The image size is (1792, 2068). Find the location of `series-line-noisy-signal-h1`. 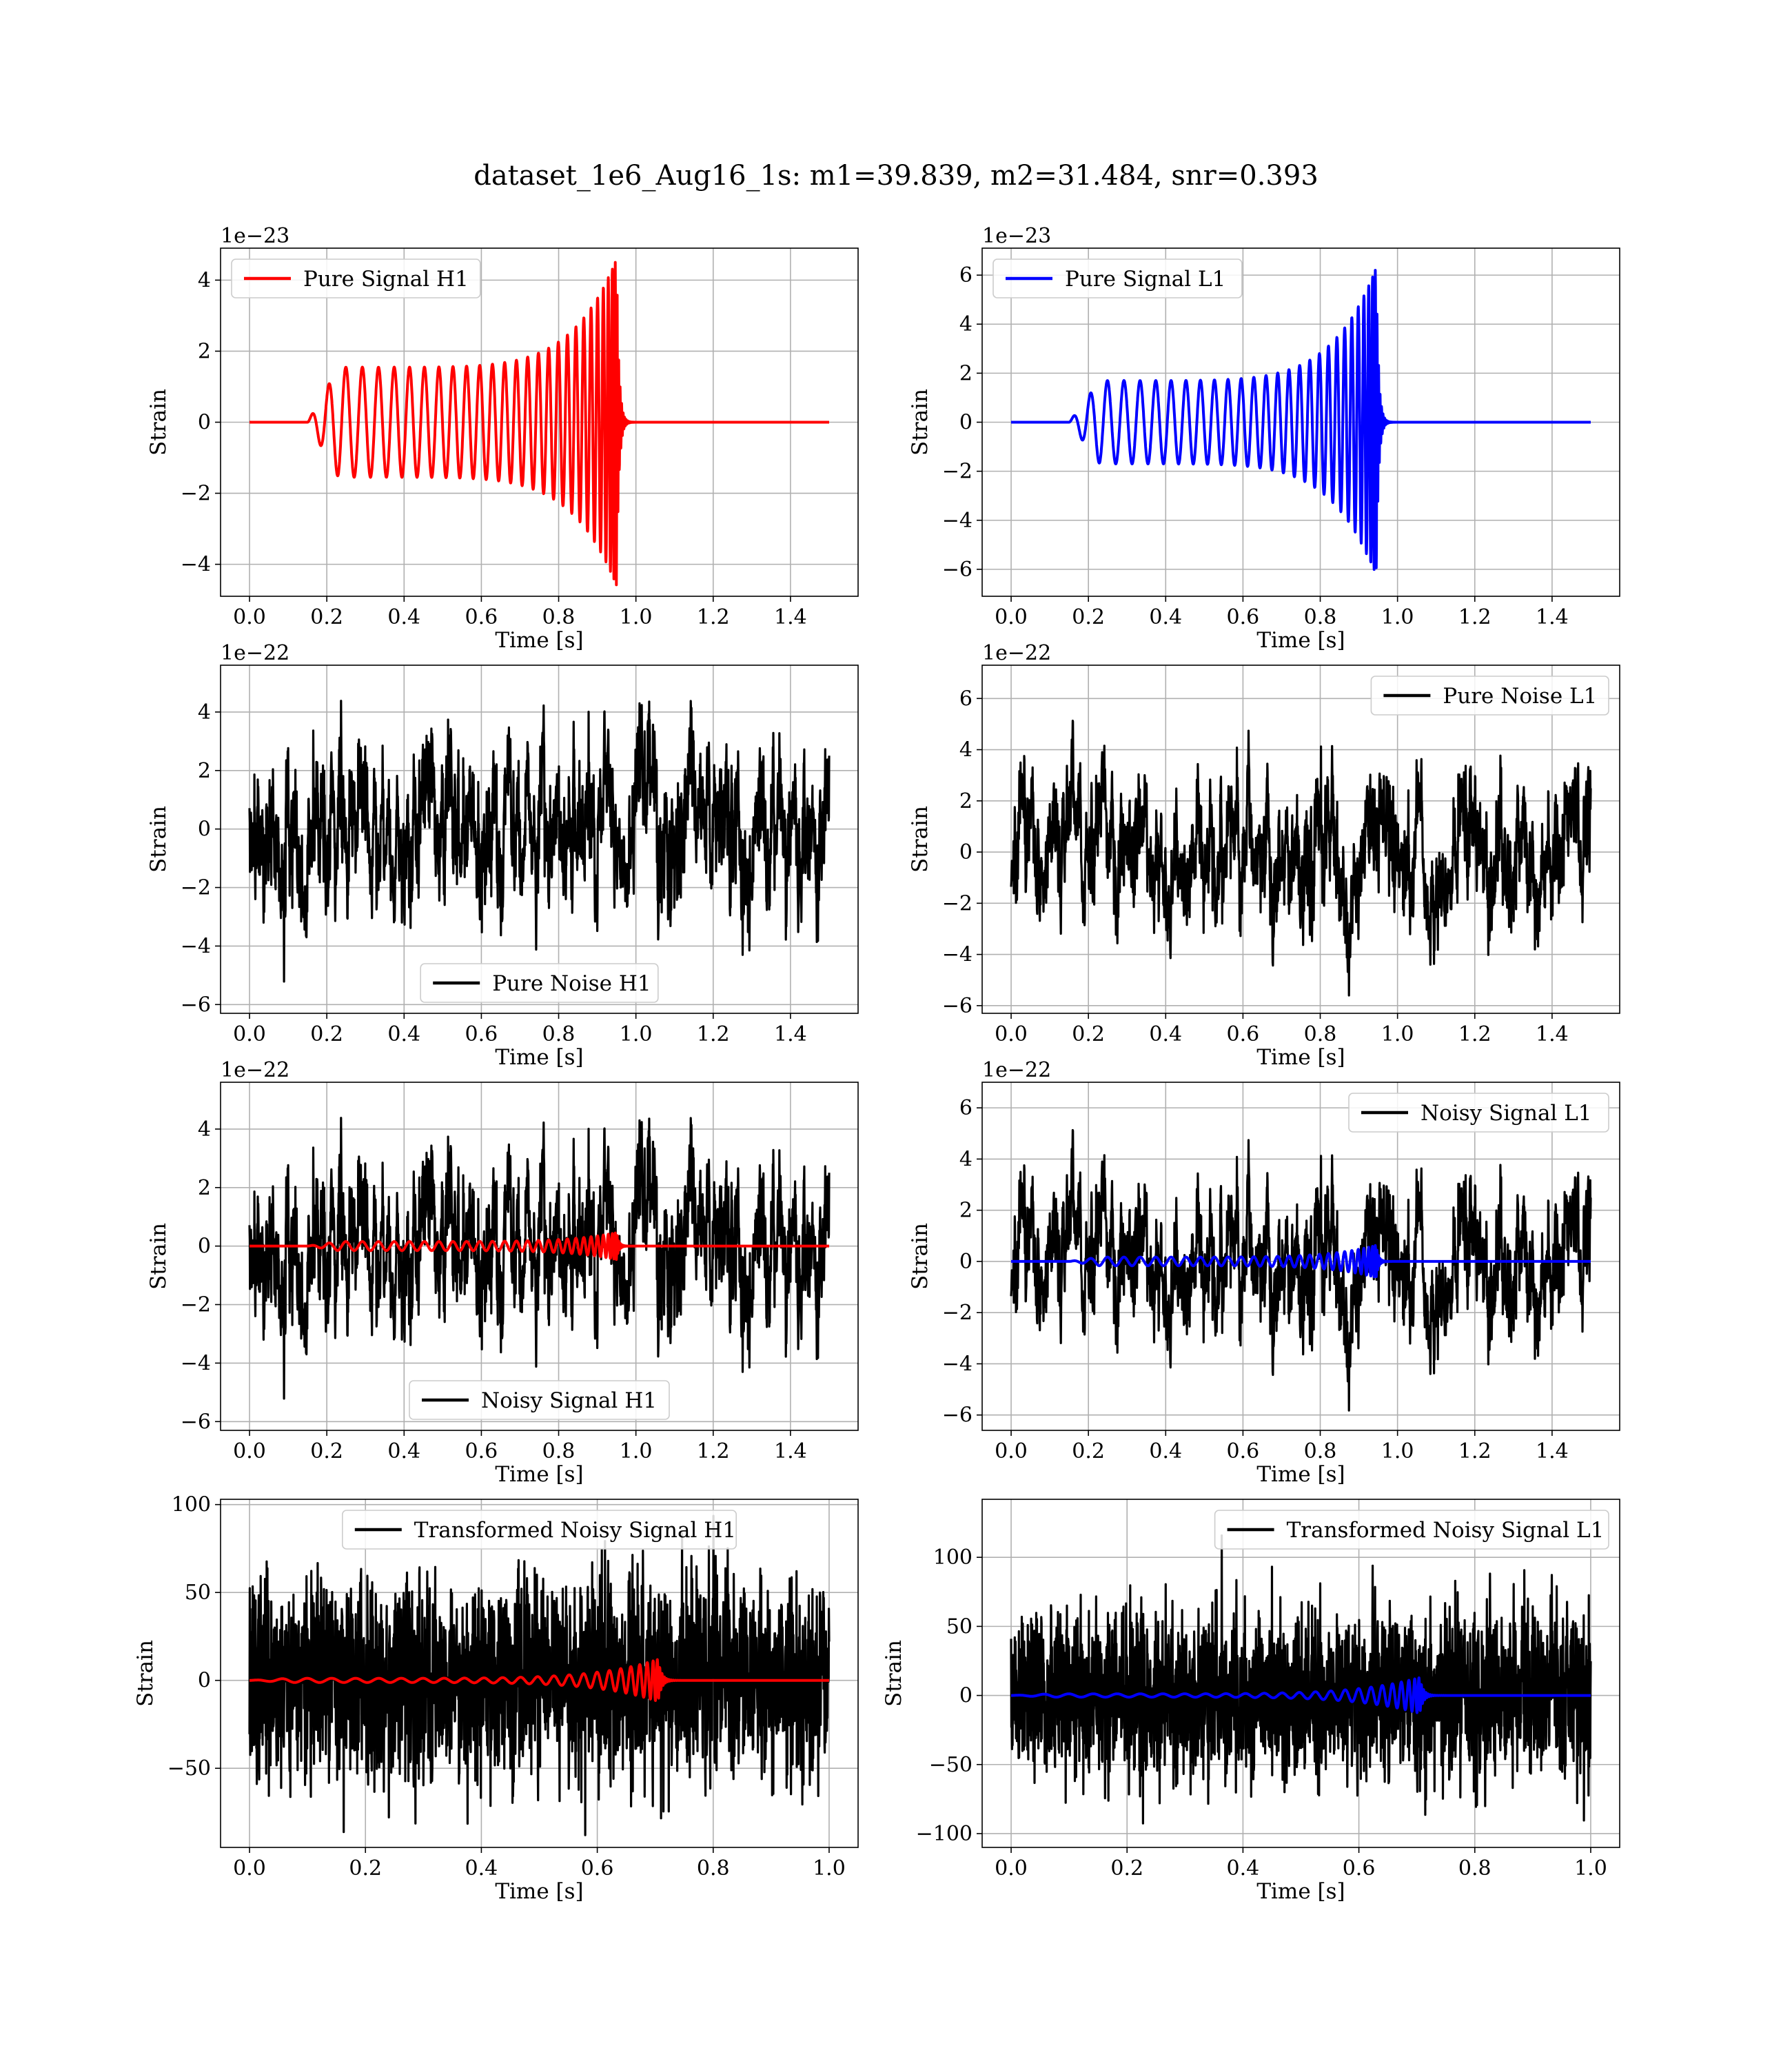

series-line-noisy-signal-h1 is located at coordinates (539, 1258).